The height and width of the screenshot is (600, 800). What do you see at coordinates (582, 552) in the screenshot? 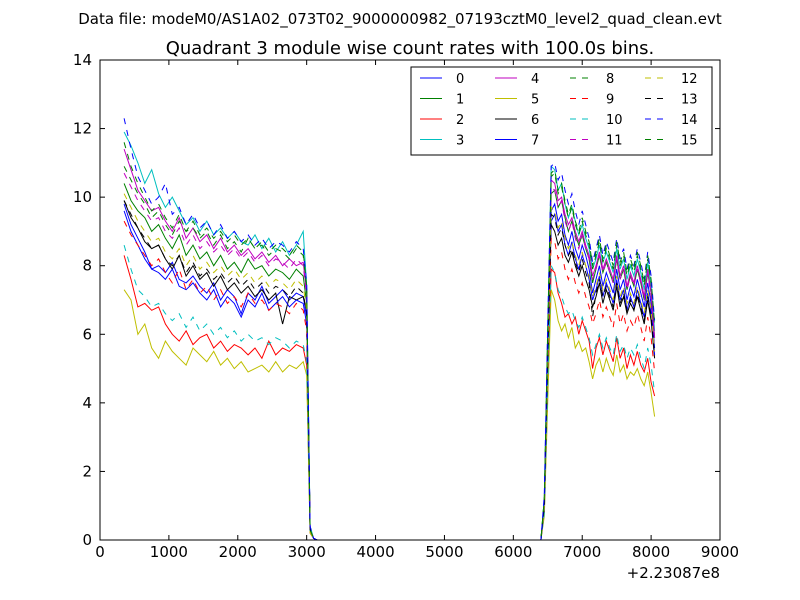
I see `x-tick-label: 7000` at bounding box center [582, 552].